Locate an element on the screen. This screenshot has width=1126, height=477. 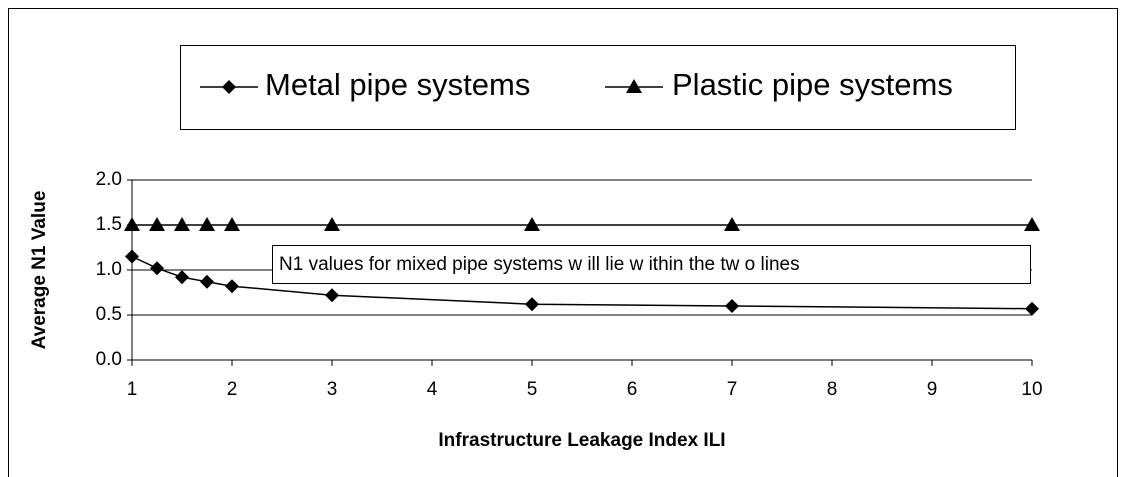
legend-box is located at coordinates (598, 87).